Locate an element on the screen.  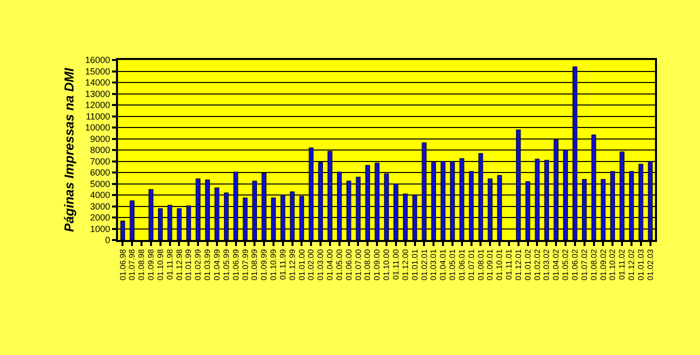
y-tick-label: 12000 is located at coordinates (97, 105).